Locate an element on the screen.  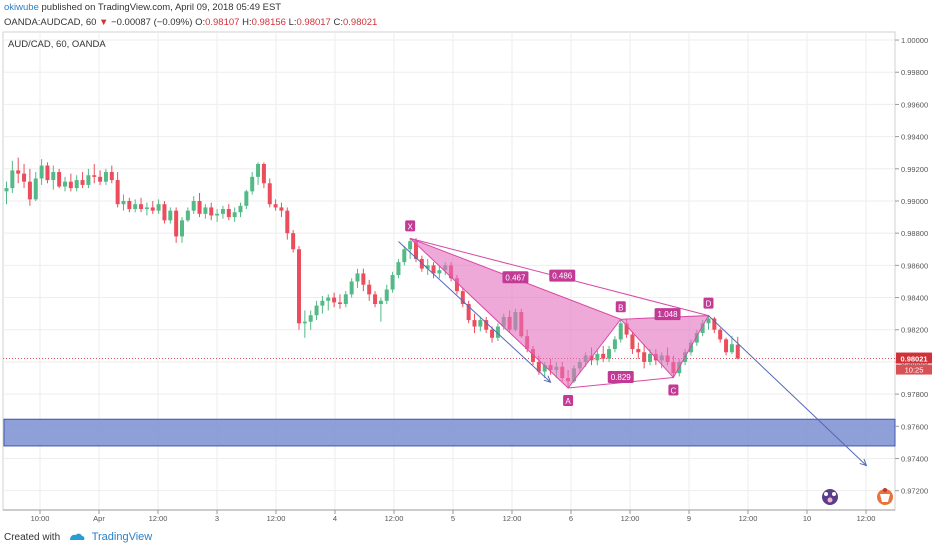
ratio-label: 1.048 is located at coordinates (668, 314).